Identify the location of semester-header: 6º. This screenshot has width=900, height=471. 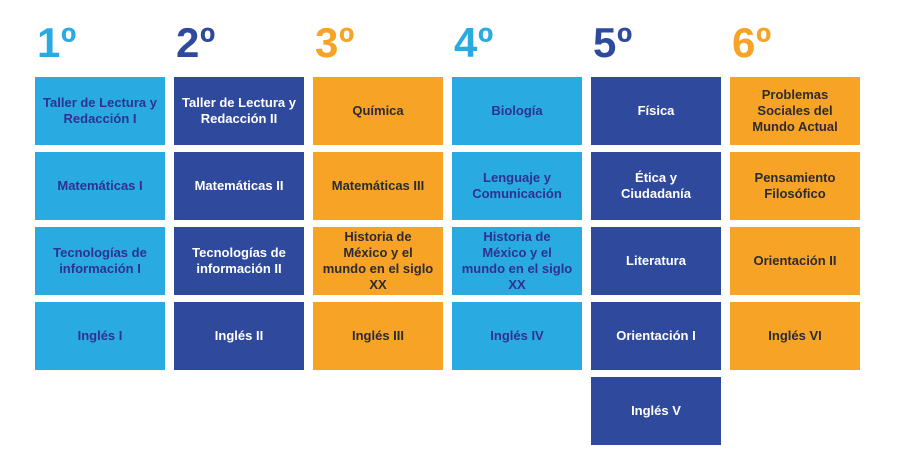
(752, 42).